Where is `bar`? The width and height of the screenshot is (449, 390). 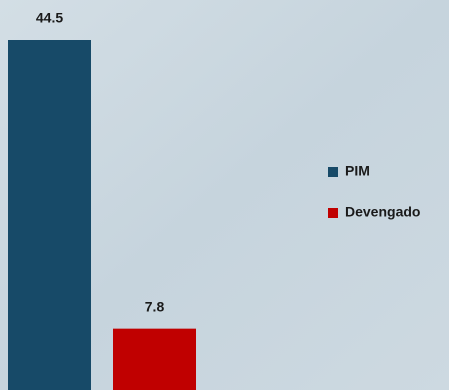 bar is located at coordinates (154, 359).